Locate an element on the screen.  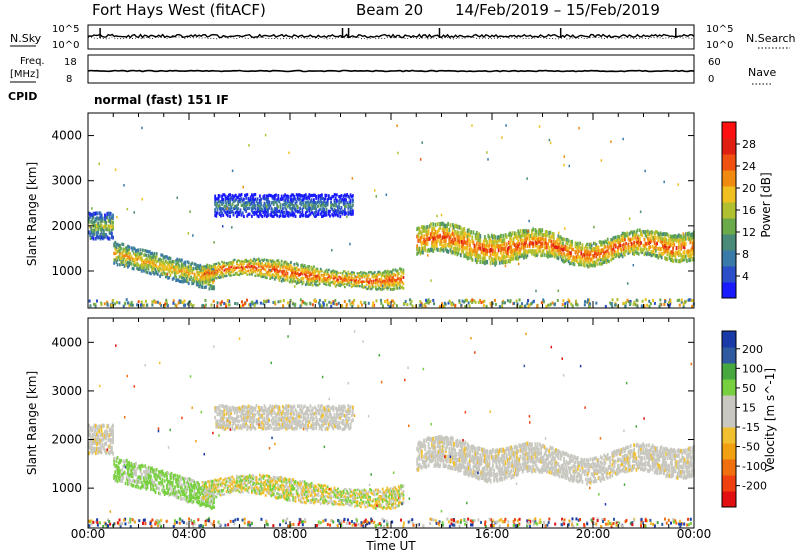
scatter-cell is located at coordinates (184, 274).